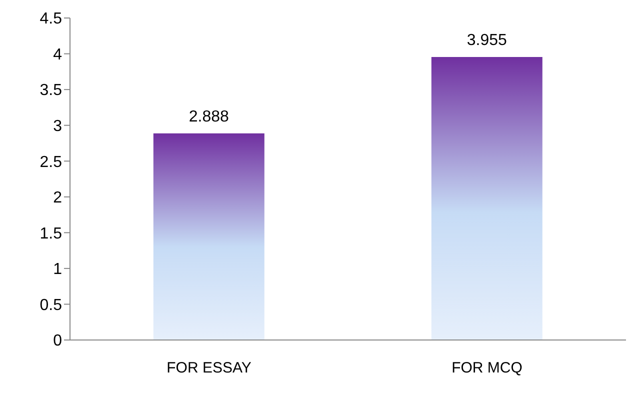 The width and height of the screenshot is (638, 408). I want to click on x-tick-label: FOR MCQ, so click(487, 368).